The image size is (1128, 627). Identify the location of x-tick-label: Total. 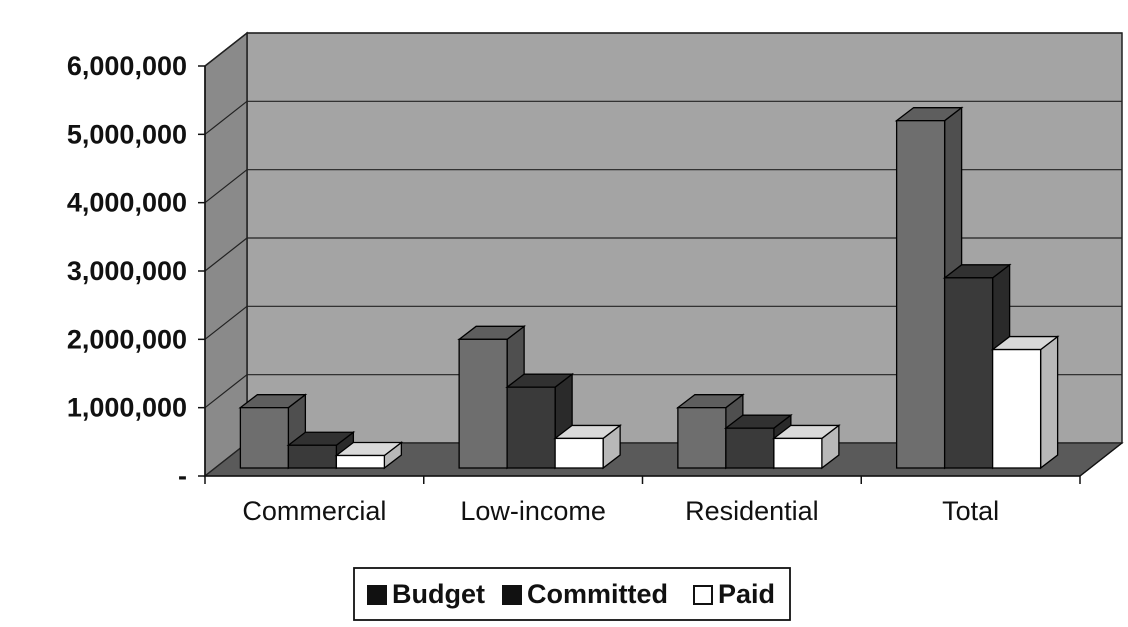
(970, 511).